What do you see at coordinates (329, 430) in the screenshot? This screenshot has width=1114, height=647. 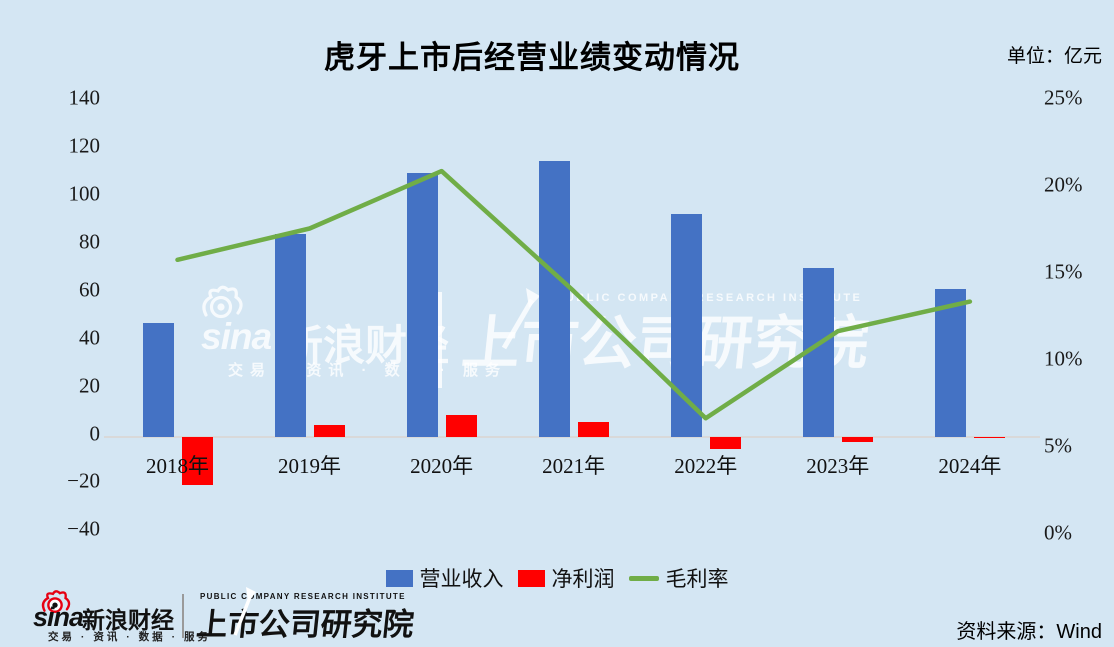 I see `bar-net-profit-2019年` at bounding box center [329, 430].